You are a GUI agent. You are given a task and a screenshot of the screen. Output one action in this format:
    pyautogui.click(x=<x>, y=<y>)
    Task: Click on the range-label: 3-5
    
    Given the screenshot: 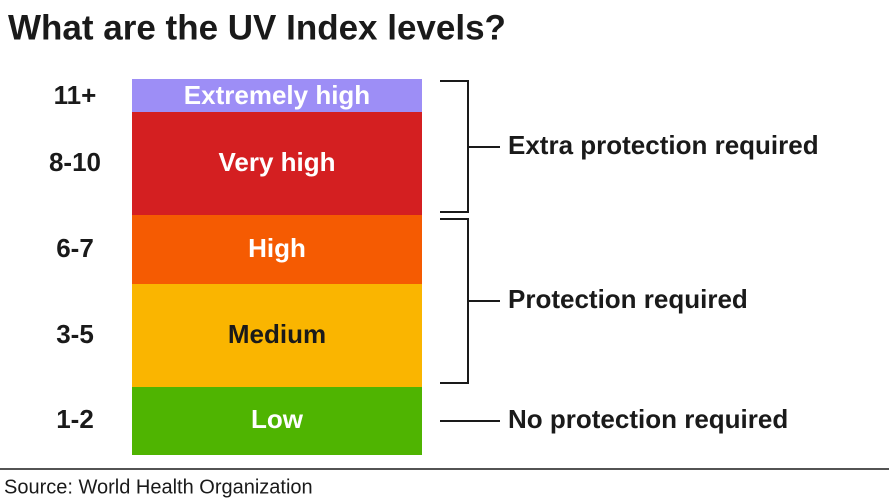 What is the action you would take?
    pyautogui.click(x=75, y=334)
    